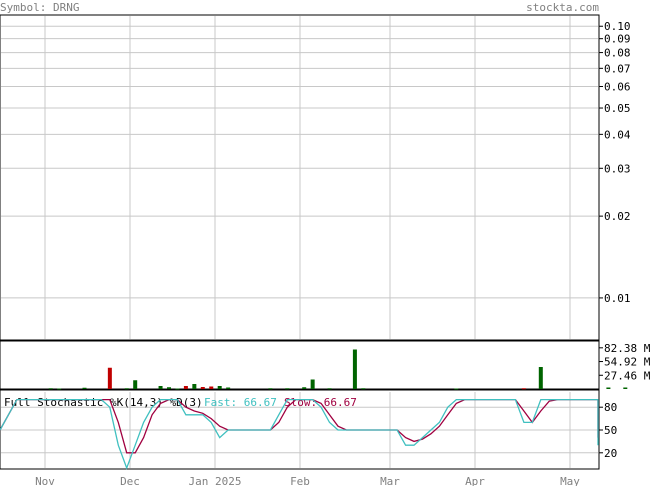  I want to click on price-tick-label-9: 0.01, so click(617, 298).